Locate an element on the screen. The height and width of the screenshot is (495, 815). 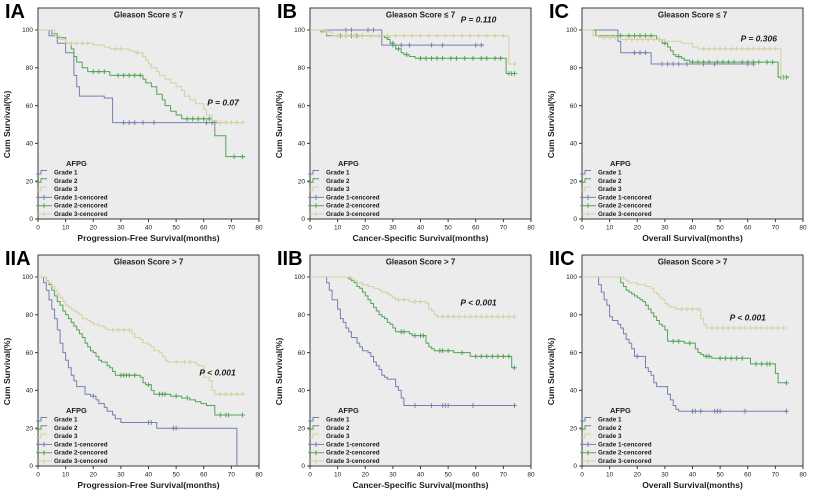
panel-label-IIB: IIB is located at coordinates (290, 259).